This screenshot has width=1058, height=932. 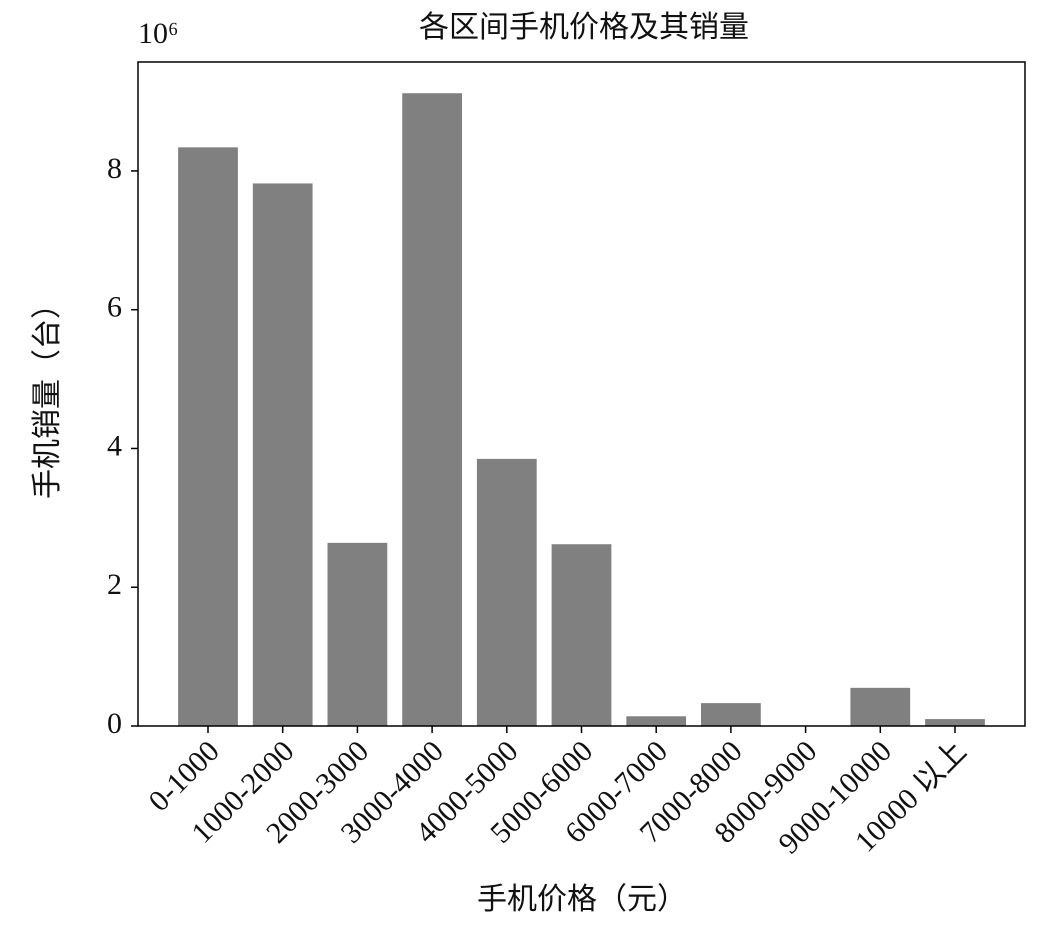 I want to click on y-tick-label: 0, so click(x=114, y=723).